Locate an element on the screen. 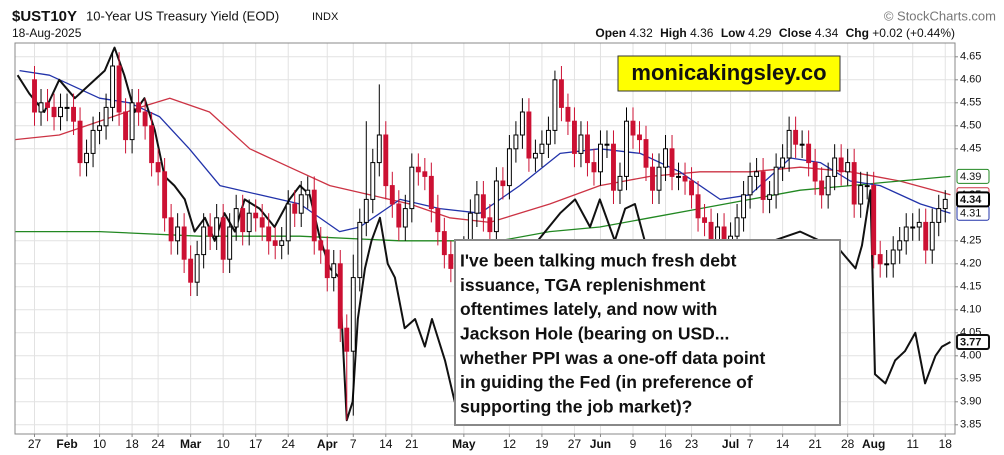 Image resolution: width=1004 pixels, height=455 pixels. x-tick-label: Aug is located at coordinates (873, 444).